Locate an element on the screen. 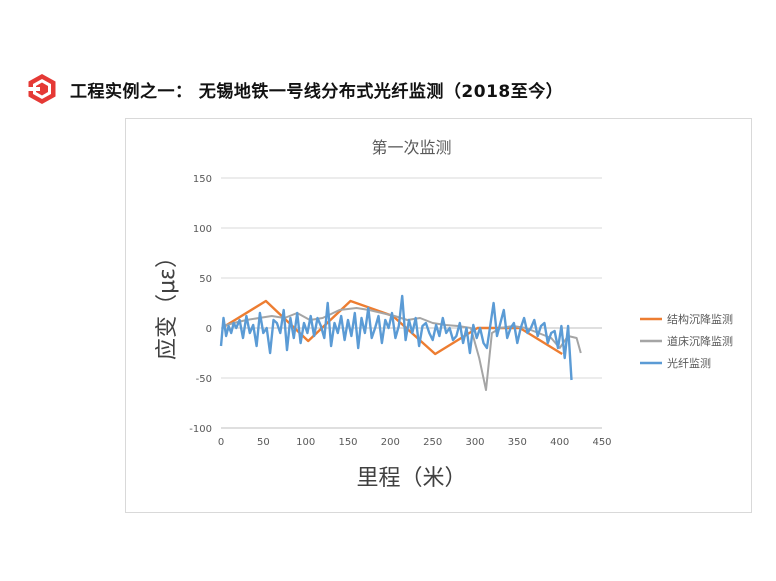 This screenshot has height=581, width=776. y-tick-label: 0 is located at coordinates (209, 329).